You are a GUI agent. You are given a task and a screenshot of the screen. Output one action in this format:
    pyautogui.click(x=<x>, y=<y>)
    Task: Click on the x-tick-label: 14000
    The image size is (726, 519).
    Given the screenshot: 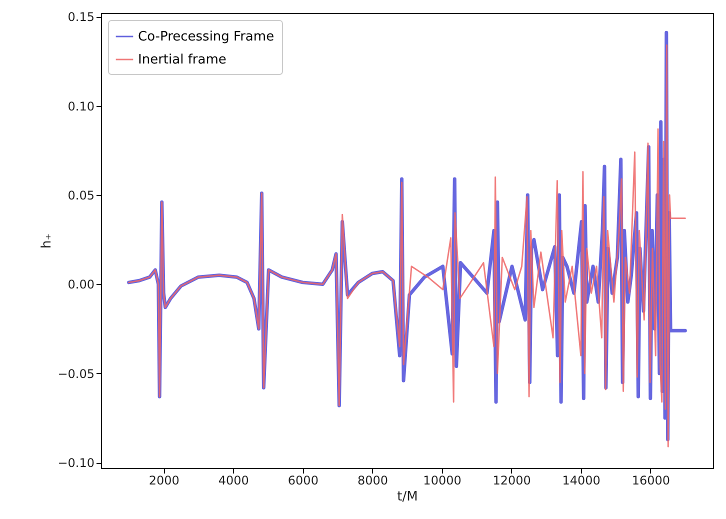 What is the action you would take?
    pyautogui.click(x=581, y=481)
    